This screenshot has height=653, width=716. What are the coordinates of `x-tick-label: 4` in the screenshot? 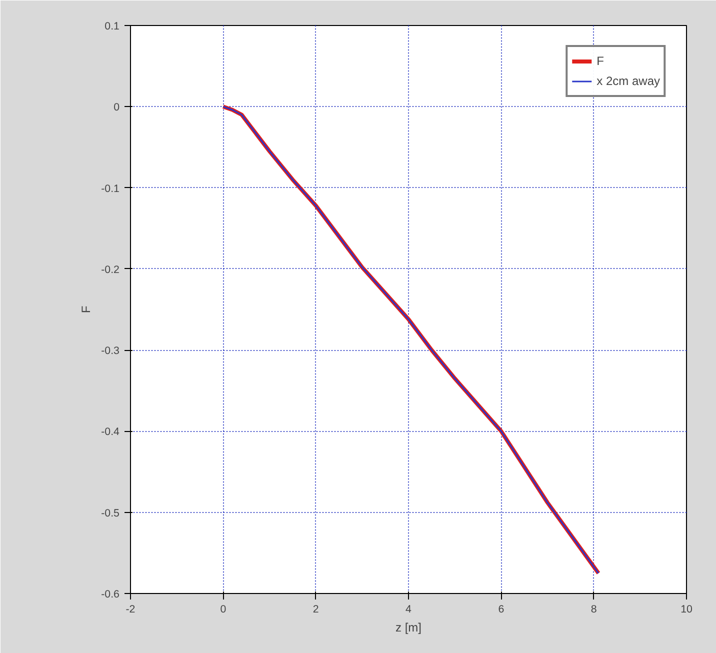 It's located at (409, 610).